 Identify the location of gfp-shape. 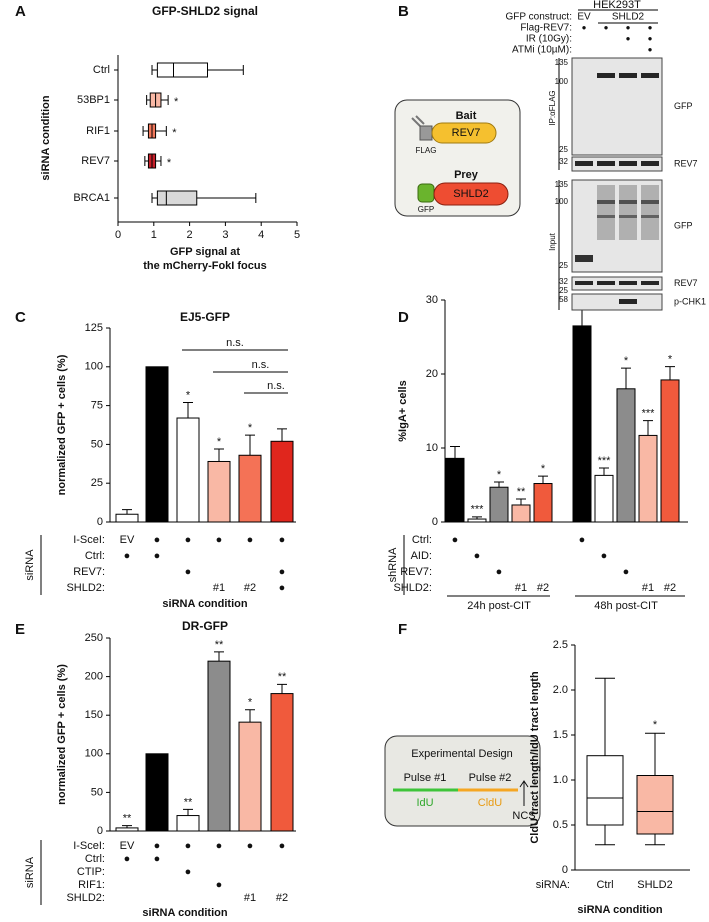
(426, 193).